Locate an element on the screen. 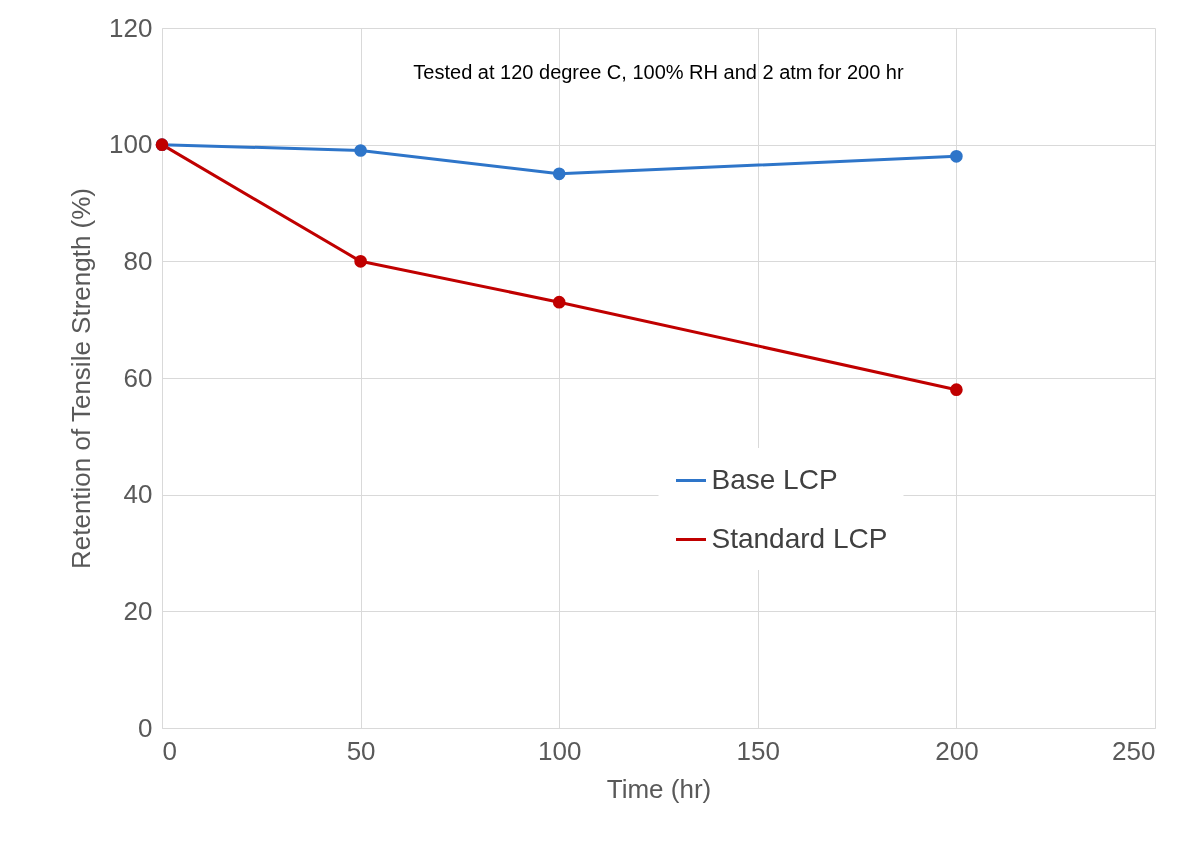 The image size is (1186, 850). y-tick-label: 120 is located at coordinates (131, 27).